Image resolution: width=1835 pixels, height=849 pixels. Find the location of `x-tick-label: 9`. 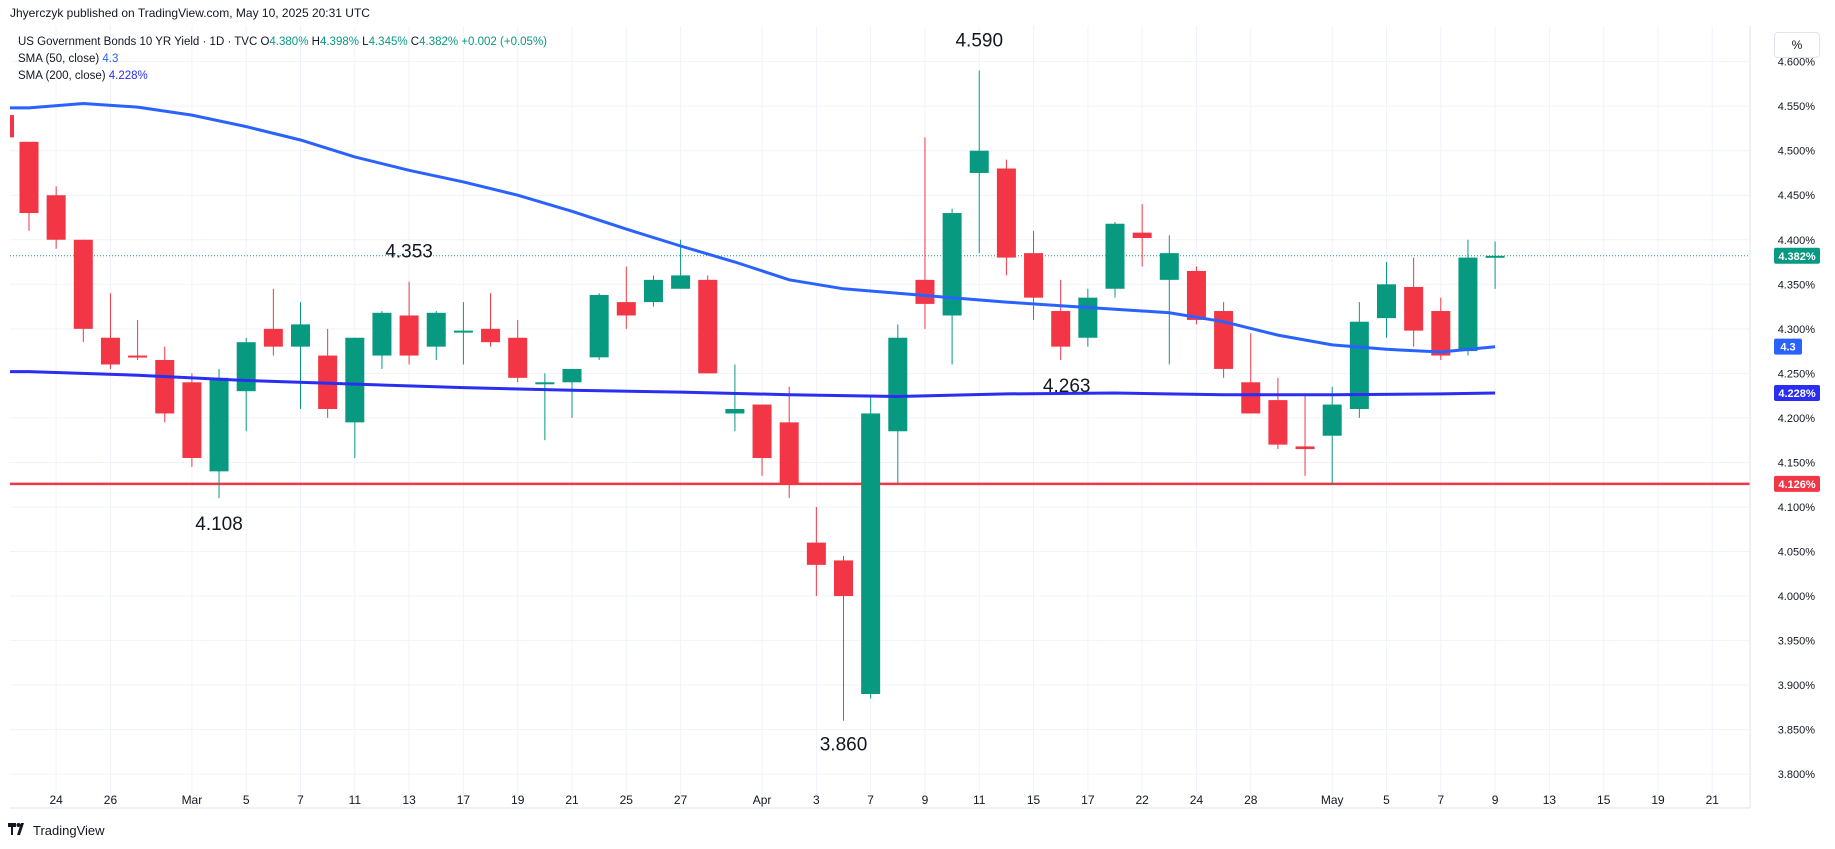

x-tick-label: 9 is located at coordinates (1495, 800).